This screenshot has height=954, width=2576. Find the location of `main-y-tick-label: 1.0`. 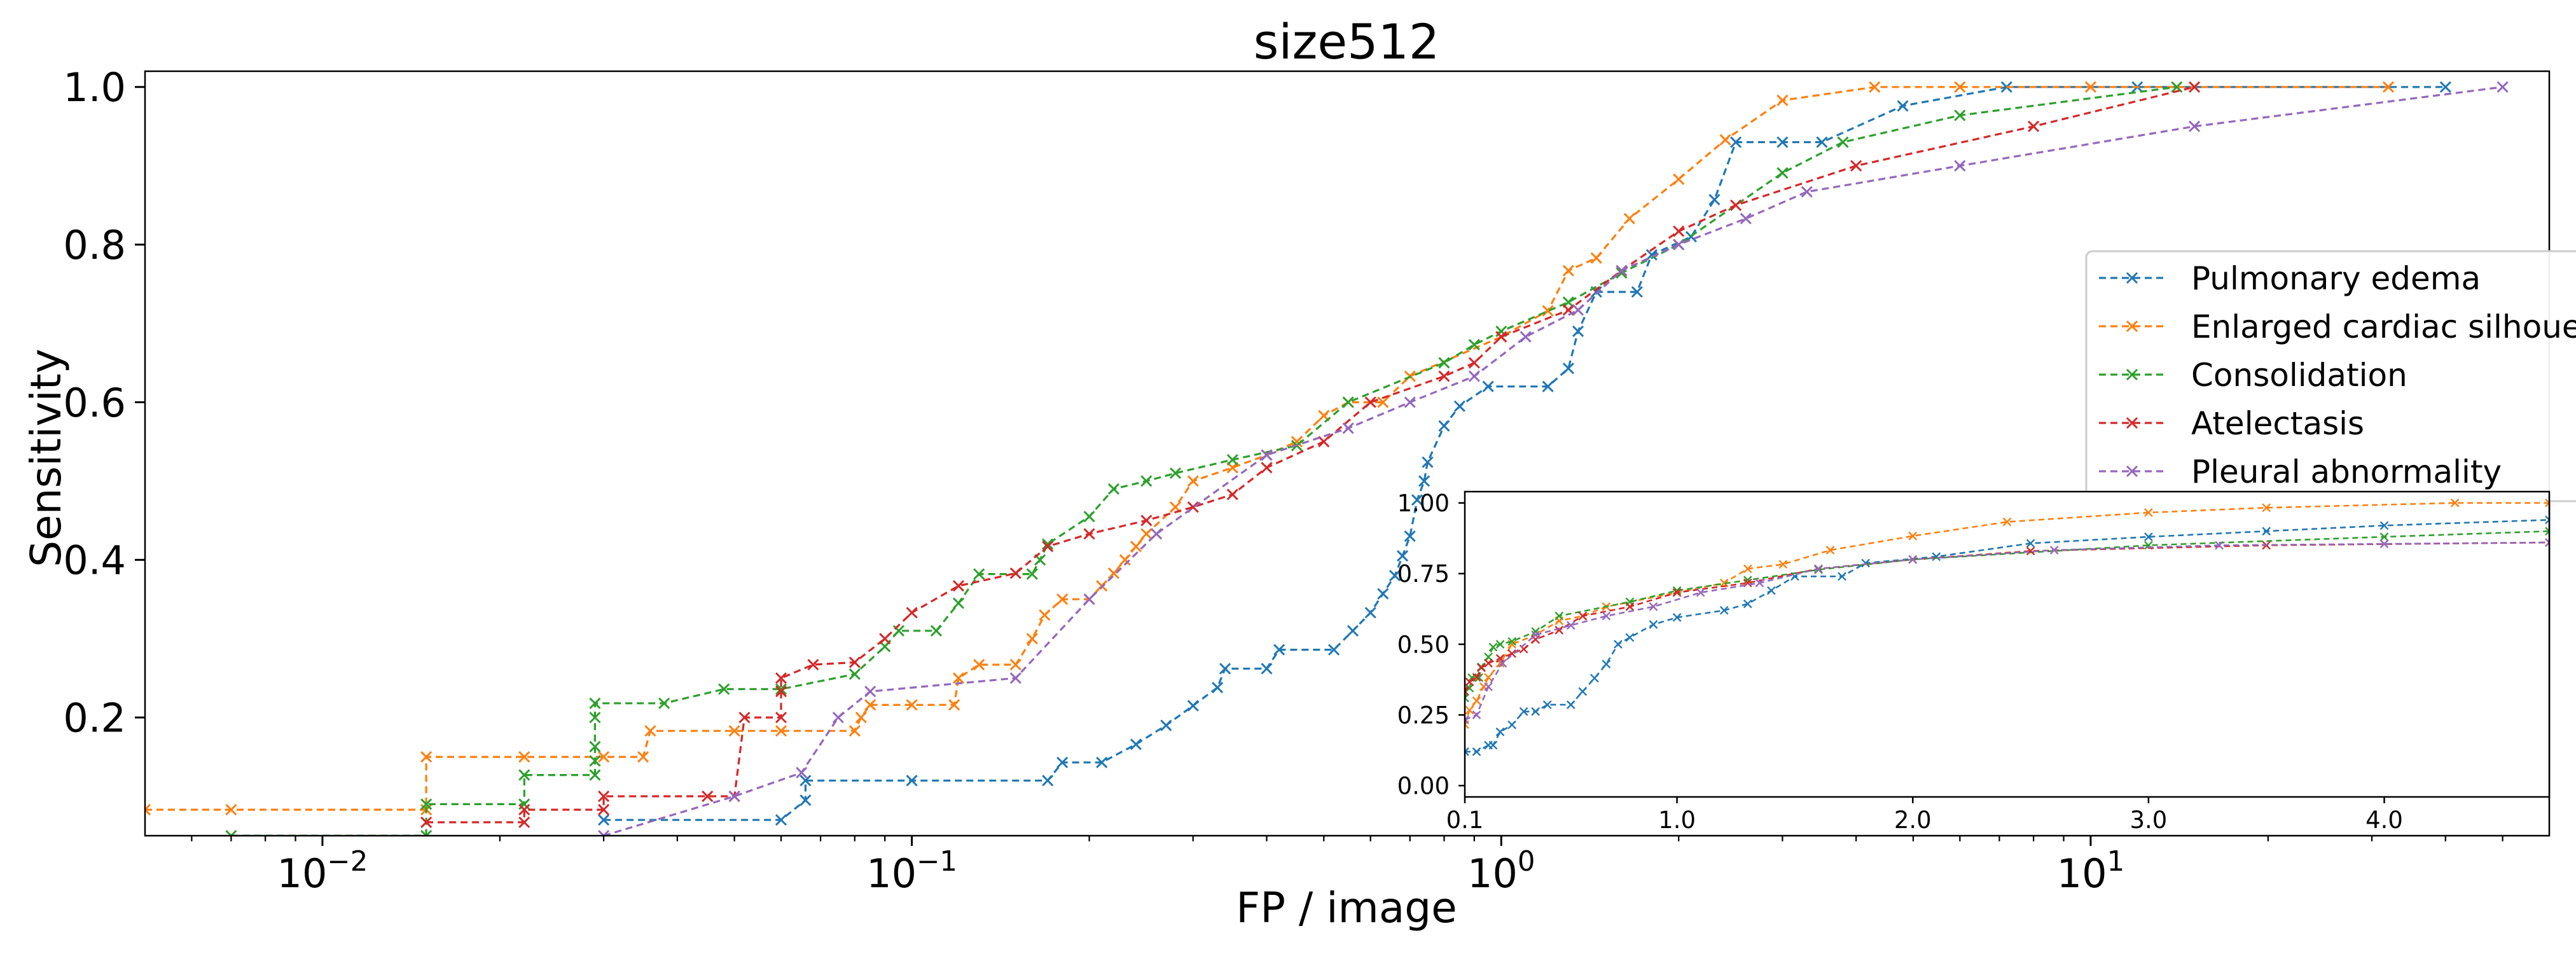

main-y-tick-label: 1.0 is located at coordinates (94, 87).